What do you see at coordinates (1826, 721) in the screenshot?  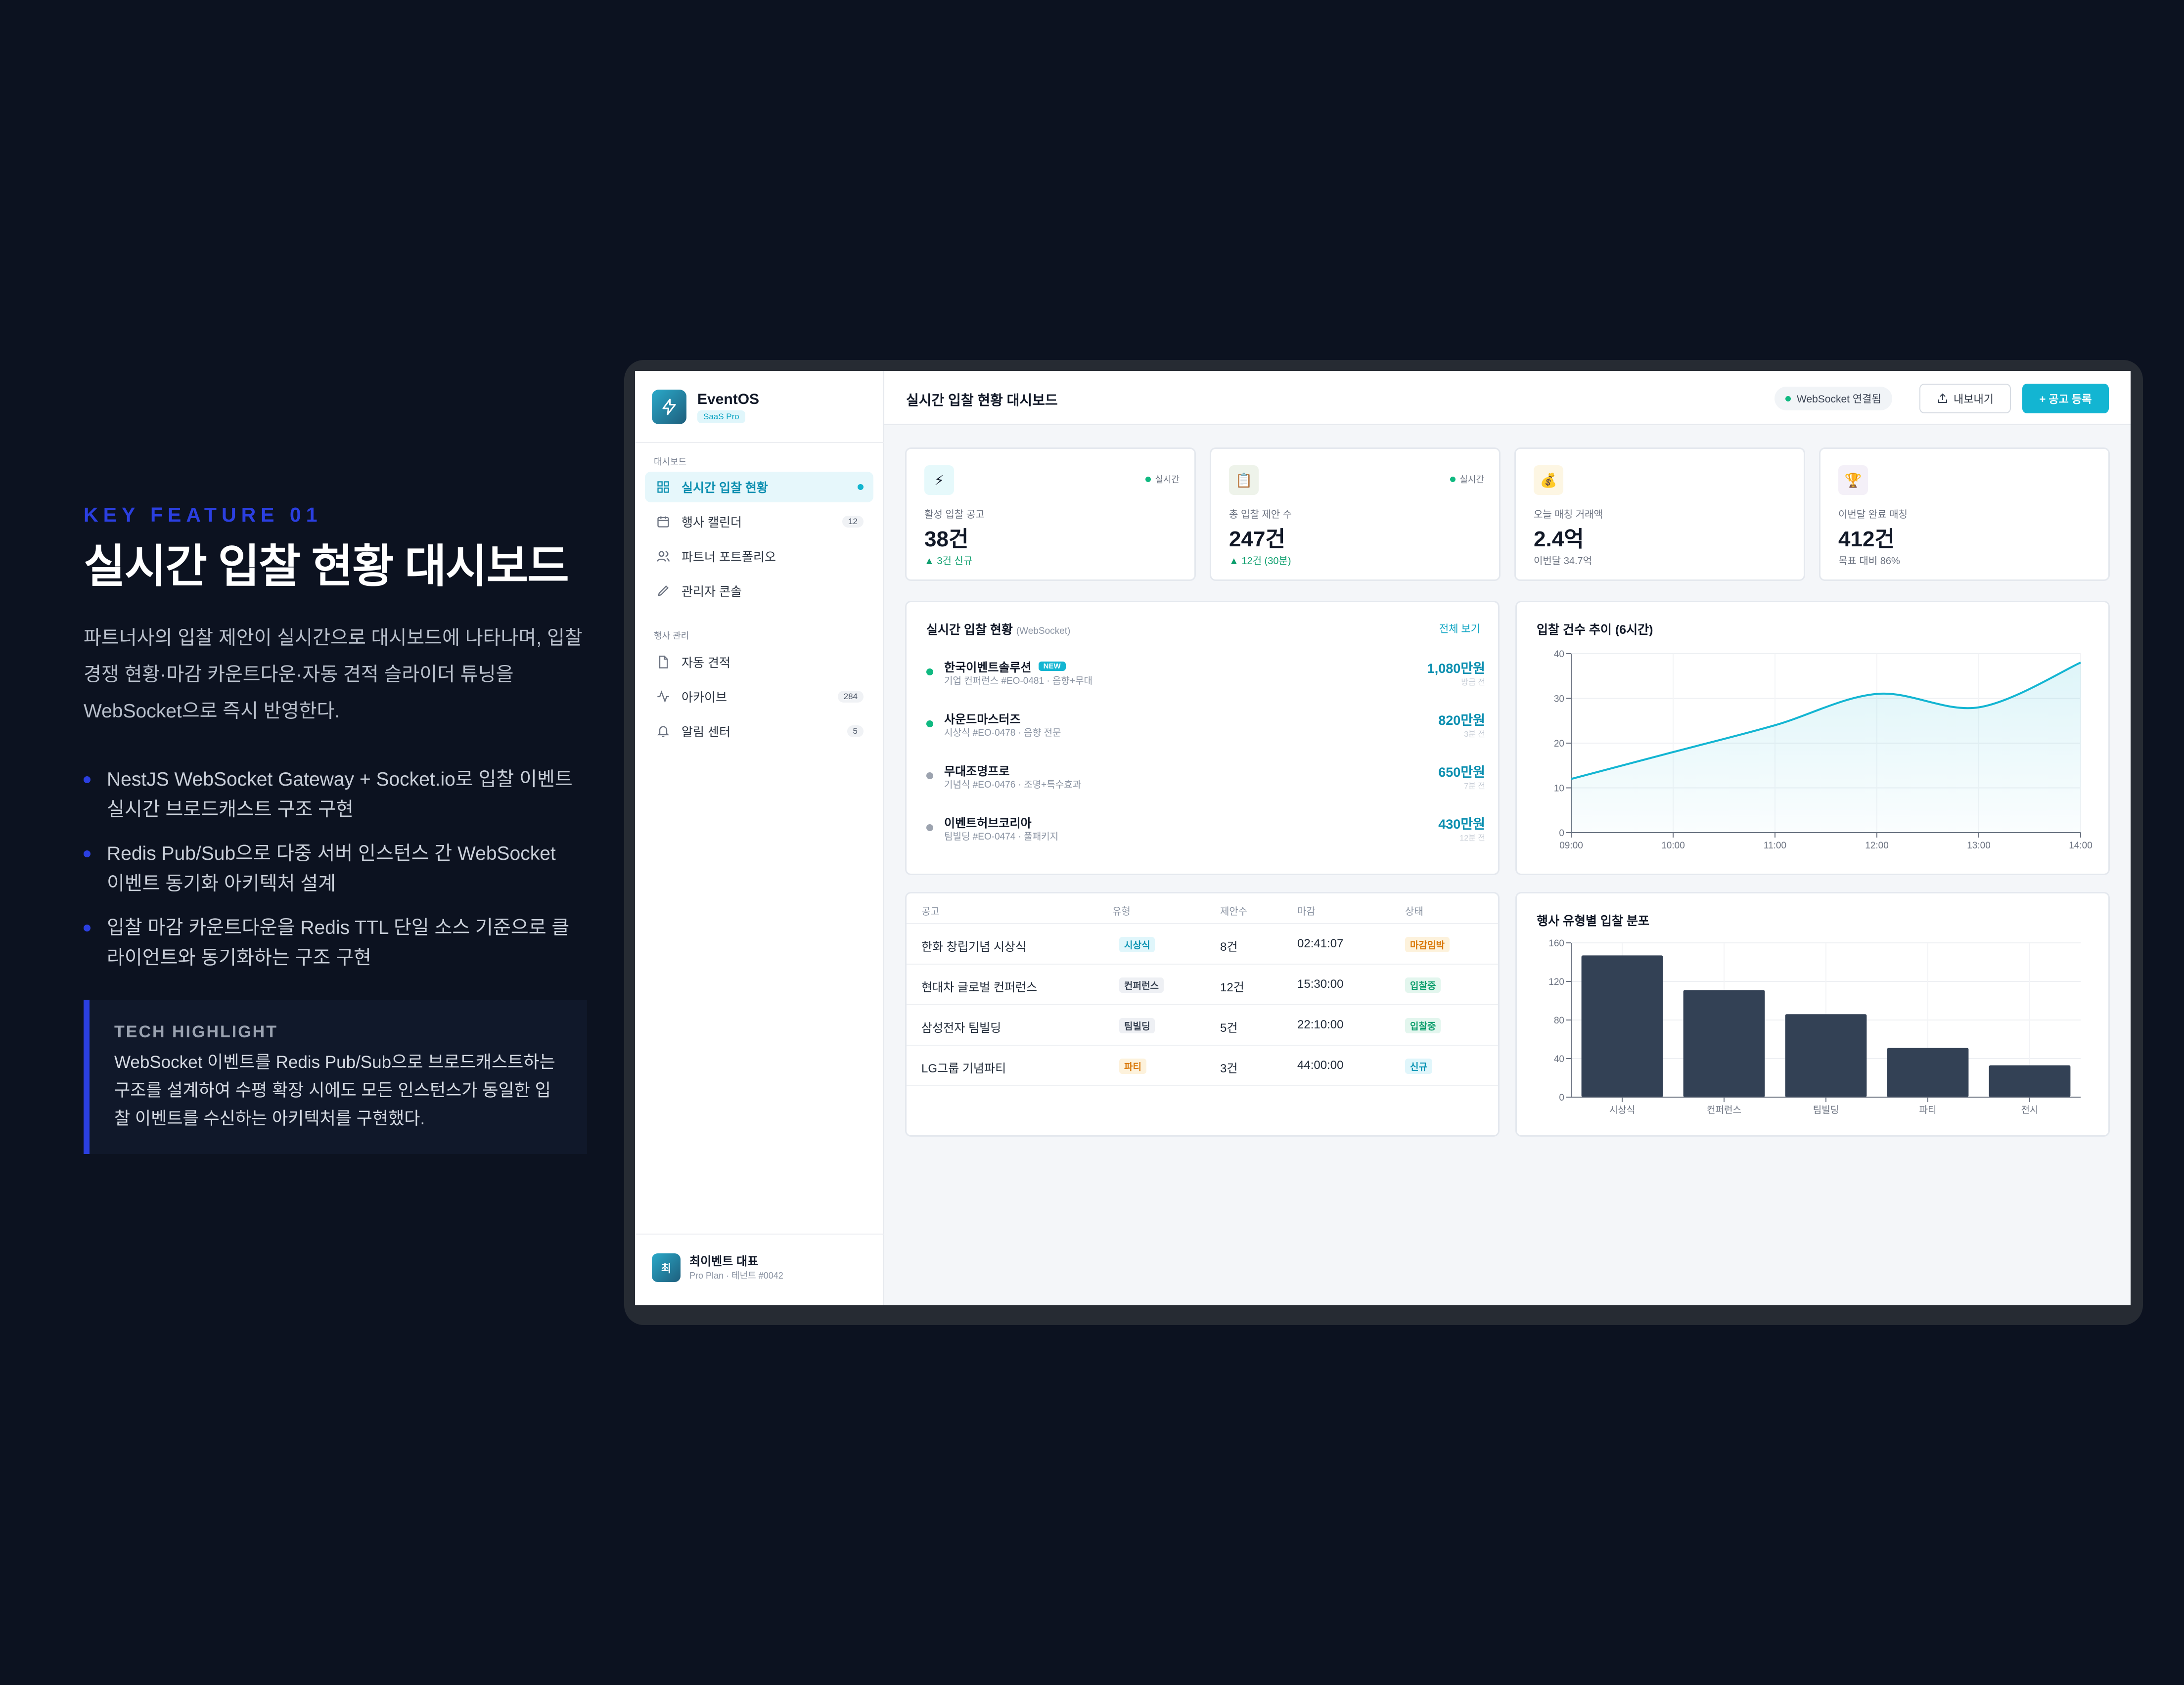 I see `series-line` at bounding box center [1826, 721].